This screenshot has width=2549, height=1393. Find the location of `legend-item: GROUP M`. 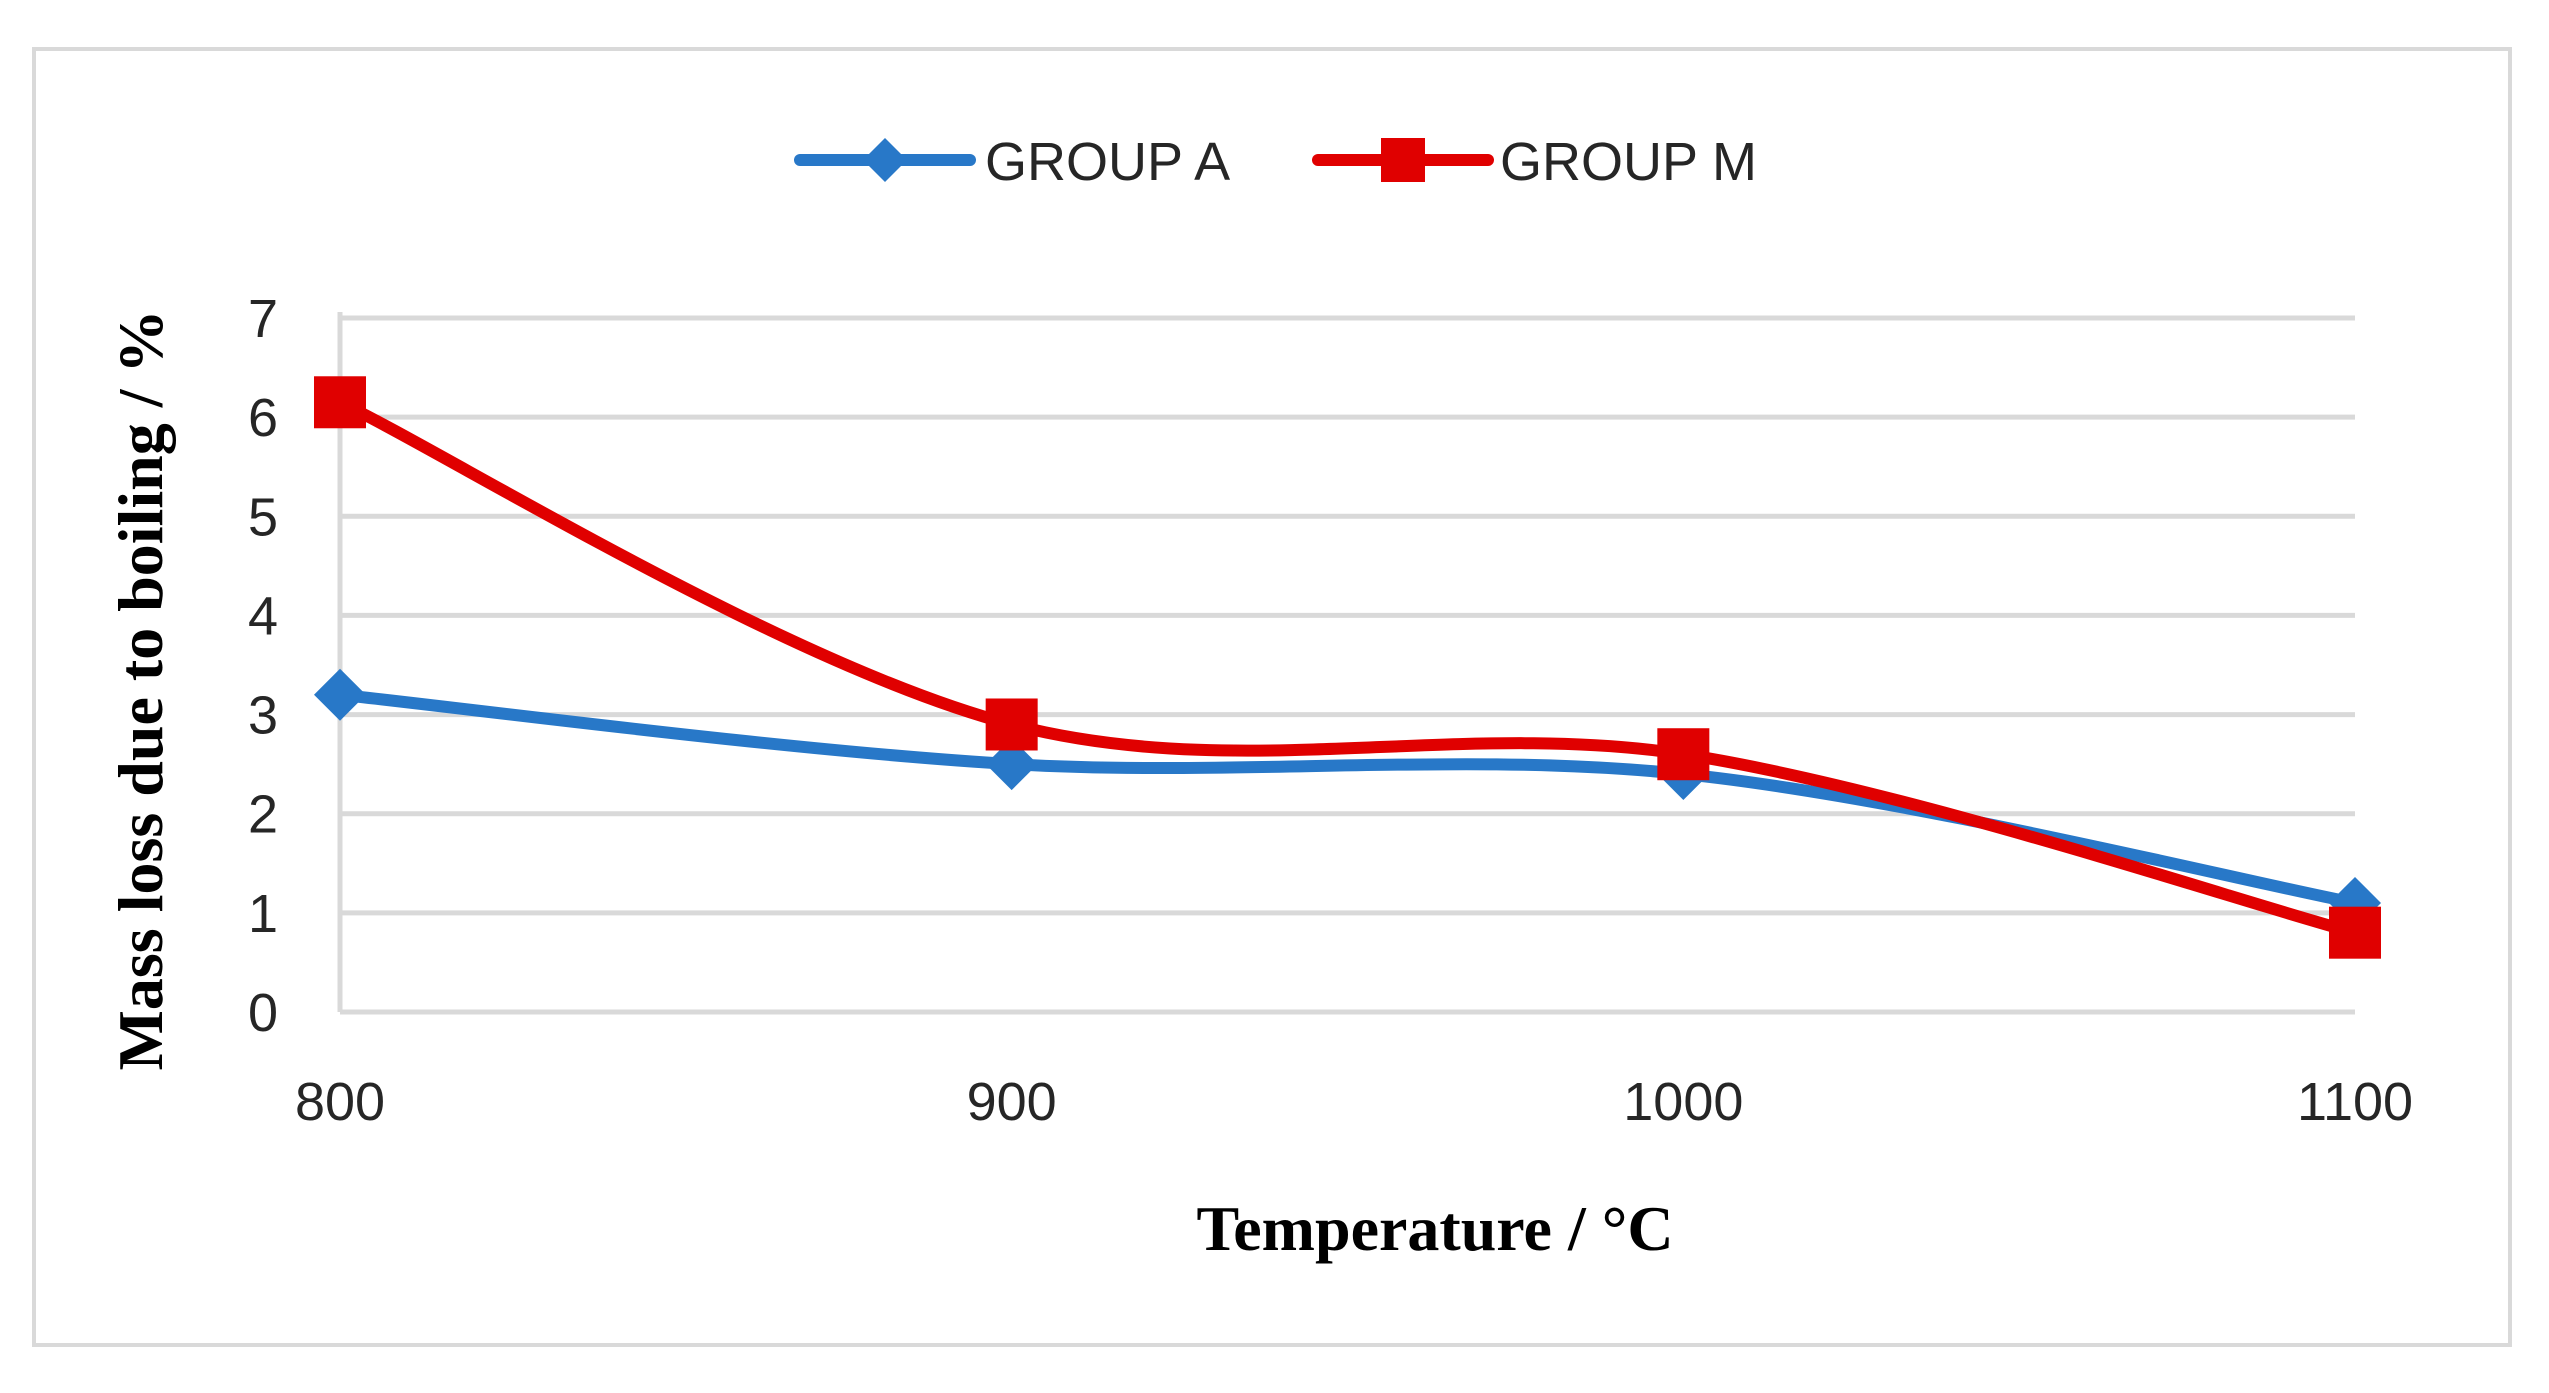

legend-item: GROUP M is located at coordinates (1534, 162).